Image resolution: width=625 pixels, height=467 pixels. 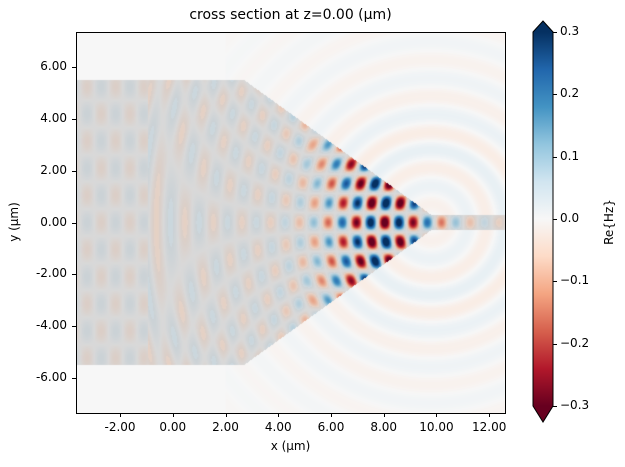 I want to click on x-tick-label: 4.00, so click(x=278, y=427).